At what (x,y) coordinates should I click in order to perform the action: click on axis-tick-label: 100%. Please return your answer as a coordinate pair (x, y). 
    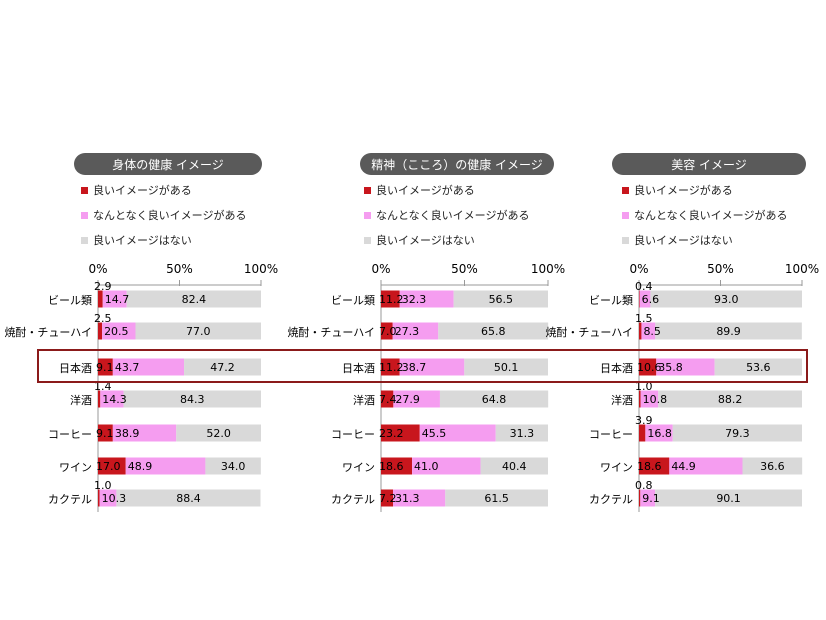
    Looking at the image, I should click on (548, 269).